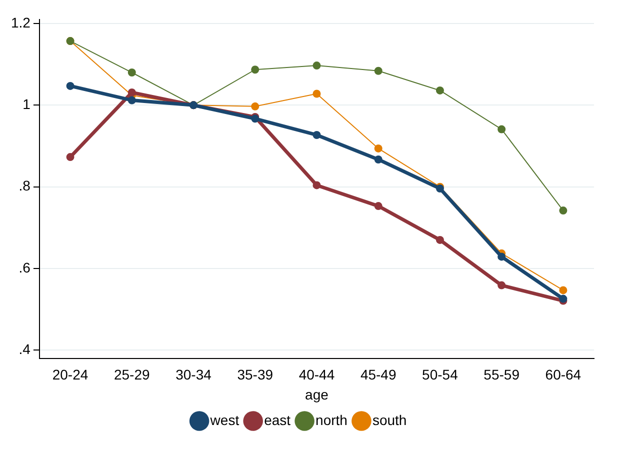 The width and height of the screenshot is (620, 450). What do you see at coordinates (378, 374) in the screenshot?
I see `x-tick-label: 45-49` at bounding box center [378, 374].